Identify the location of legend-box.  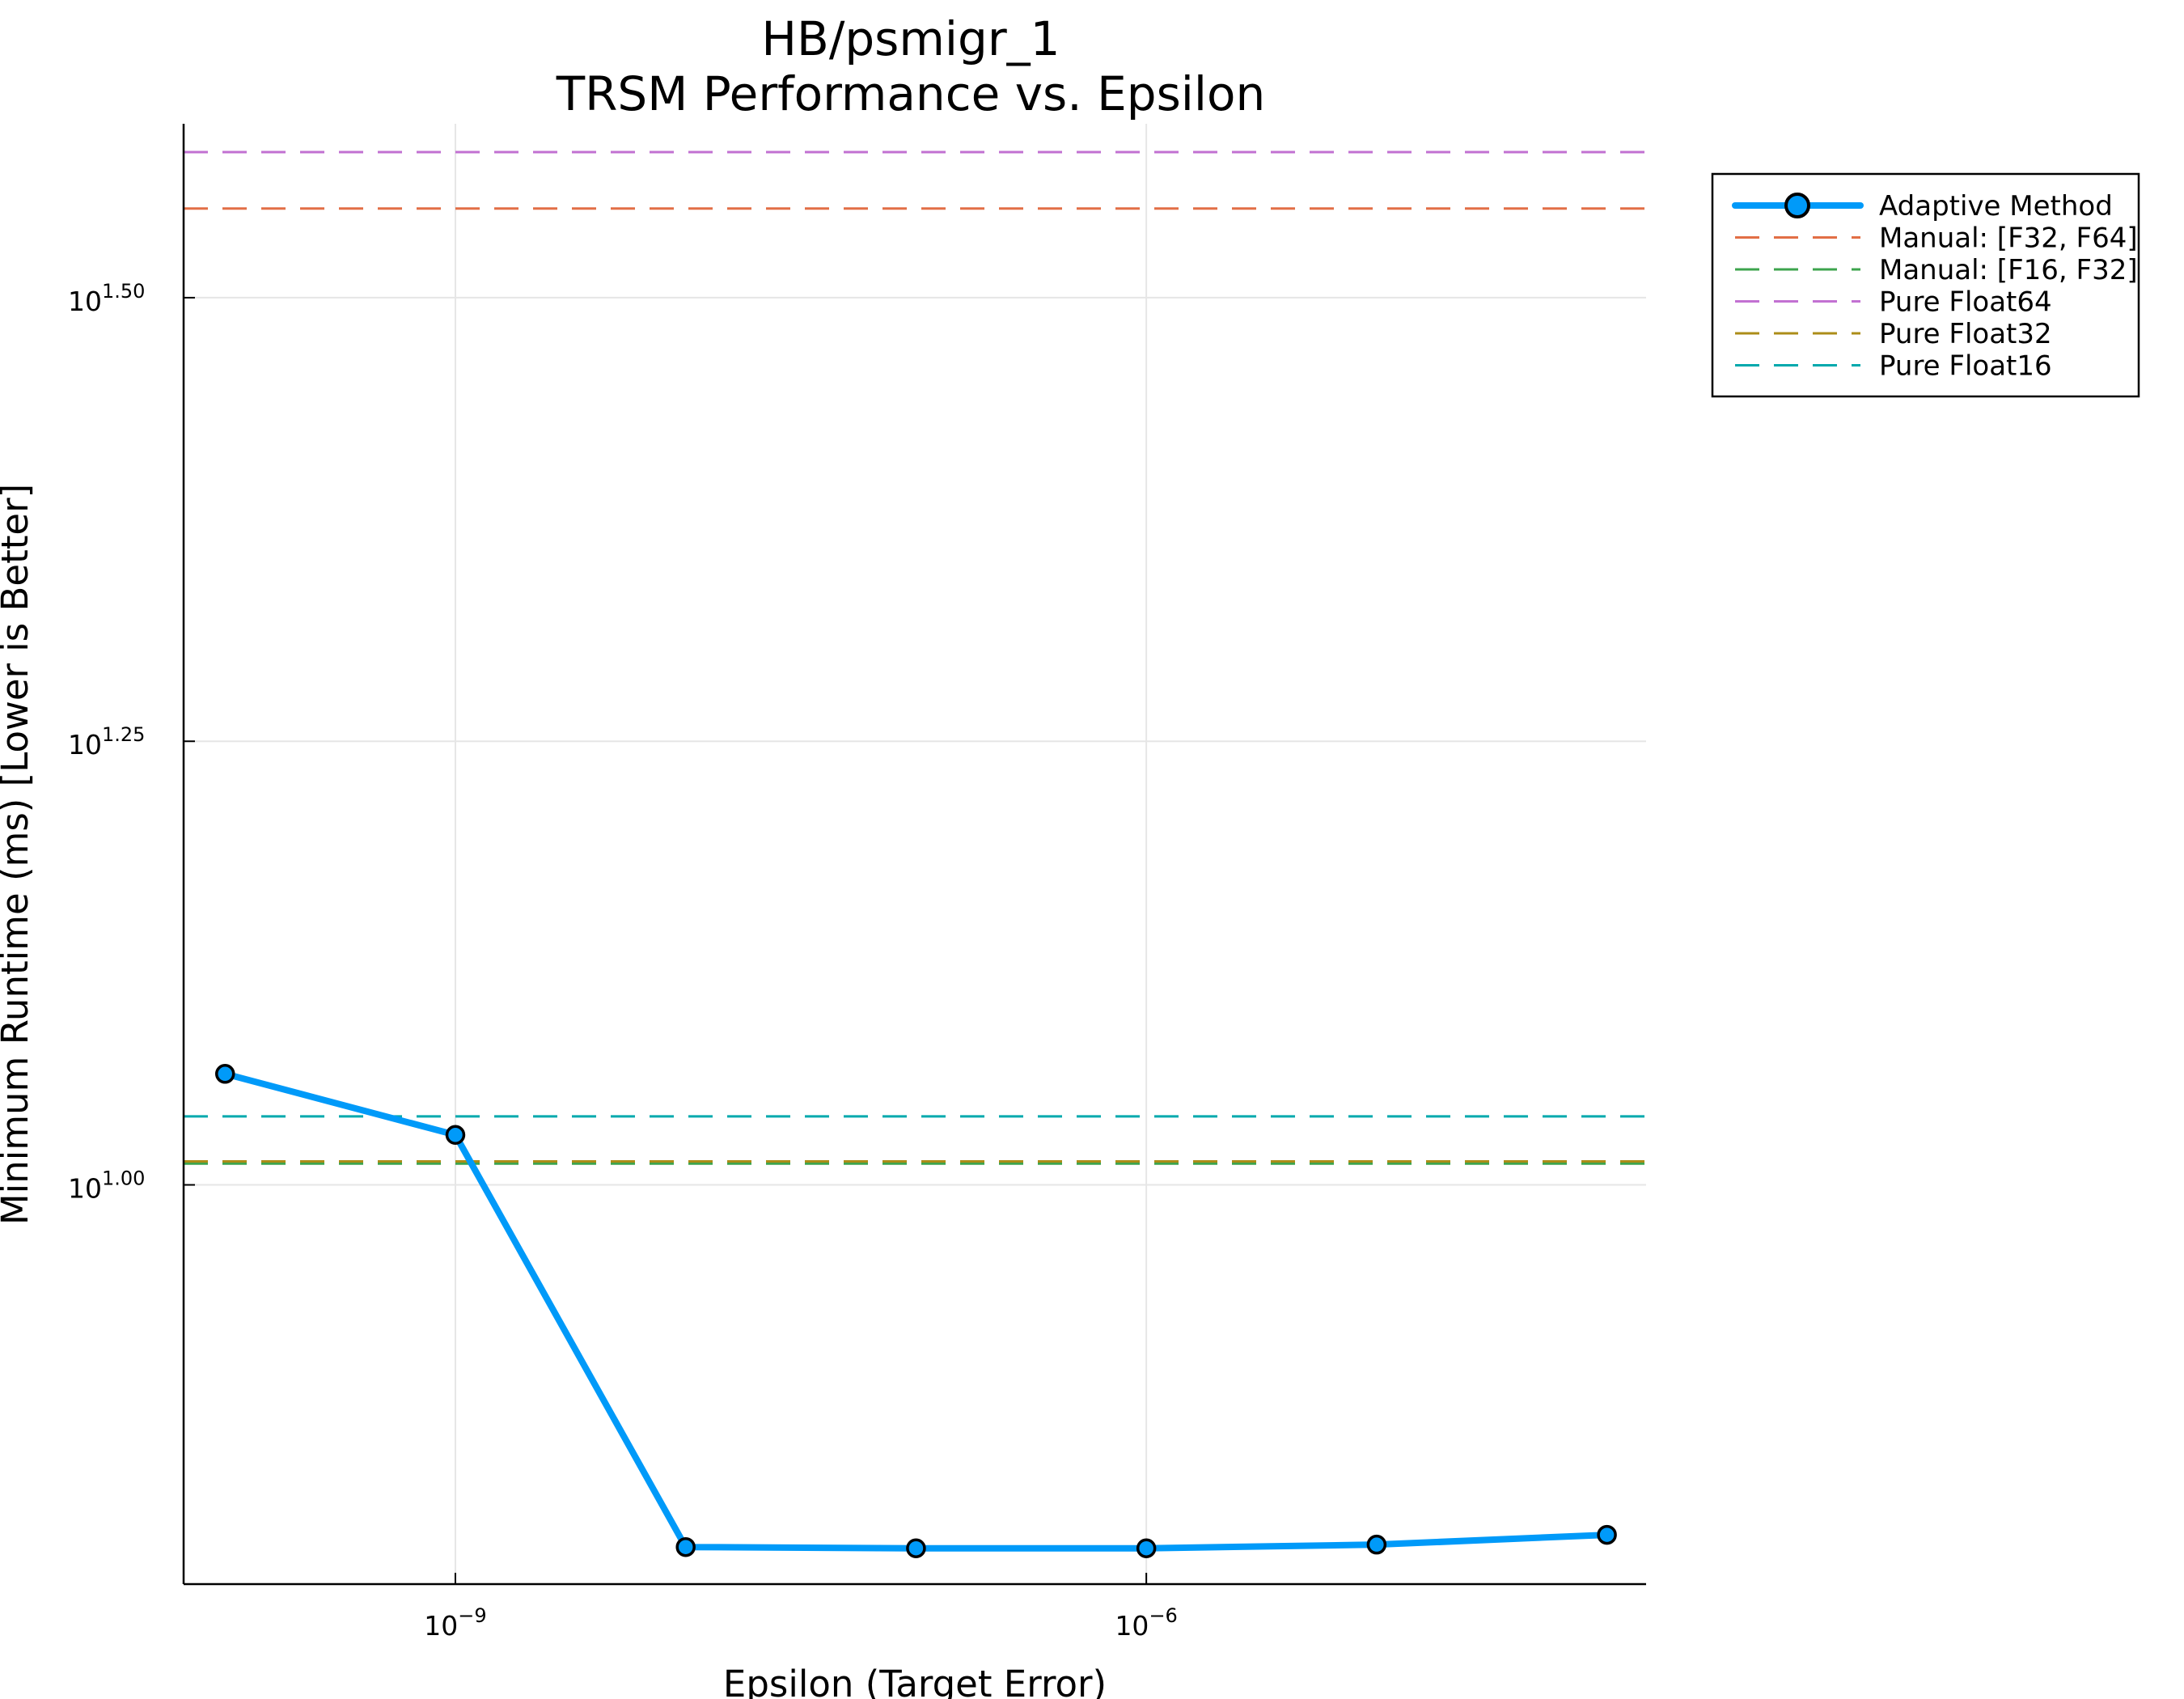
(1926, 285).